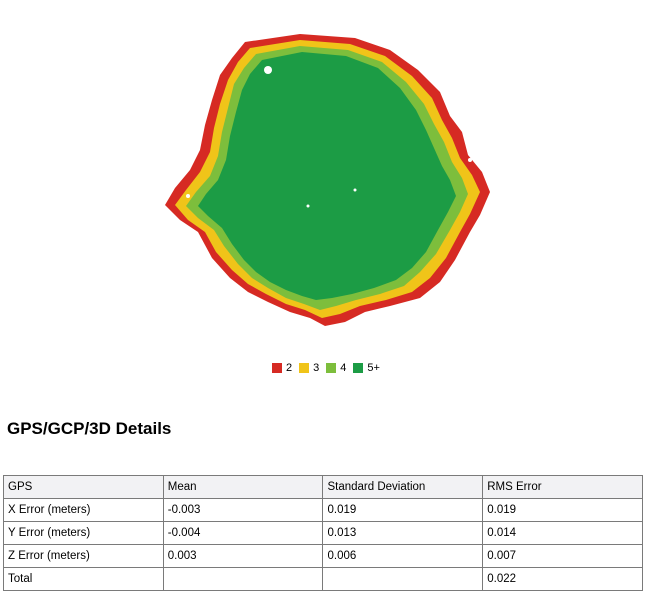 Image resolution: width=648 pixels, height=596 pixels. What do you see at coordinates (83, 579) in the screenshot?
I see `table-cell: Total` at bounding box center [83, 579].